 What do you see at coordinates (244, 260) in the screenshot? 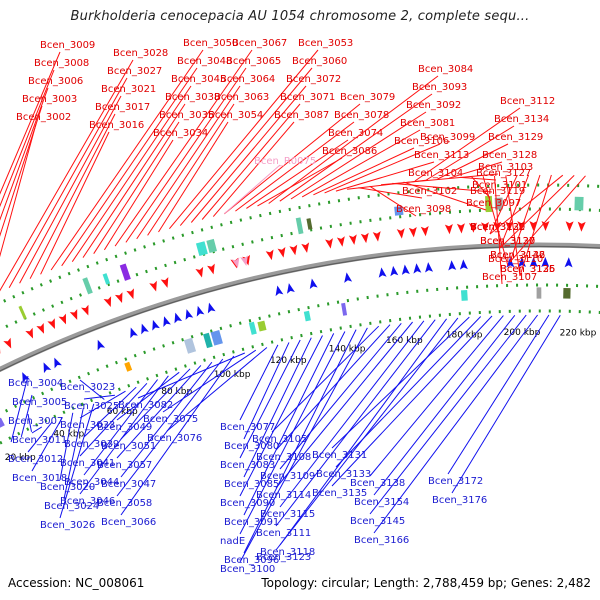
I see `highlighted-gene` at bounding box center [244, 260].